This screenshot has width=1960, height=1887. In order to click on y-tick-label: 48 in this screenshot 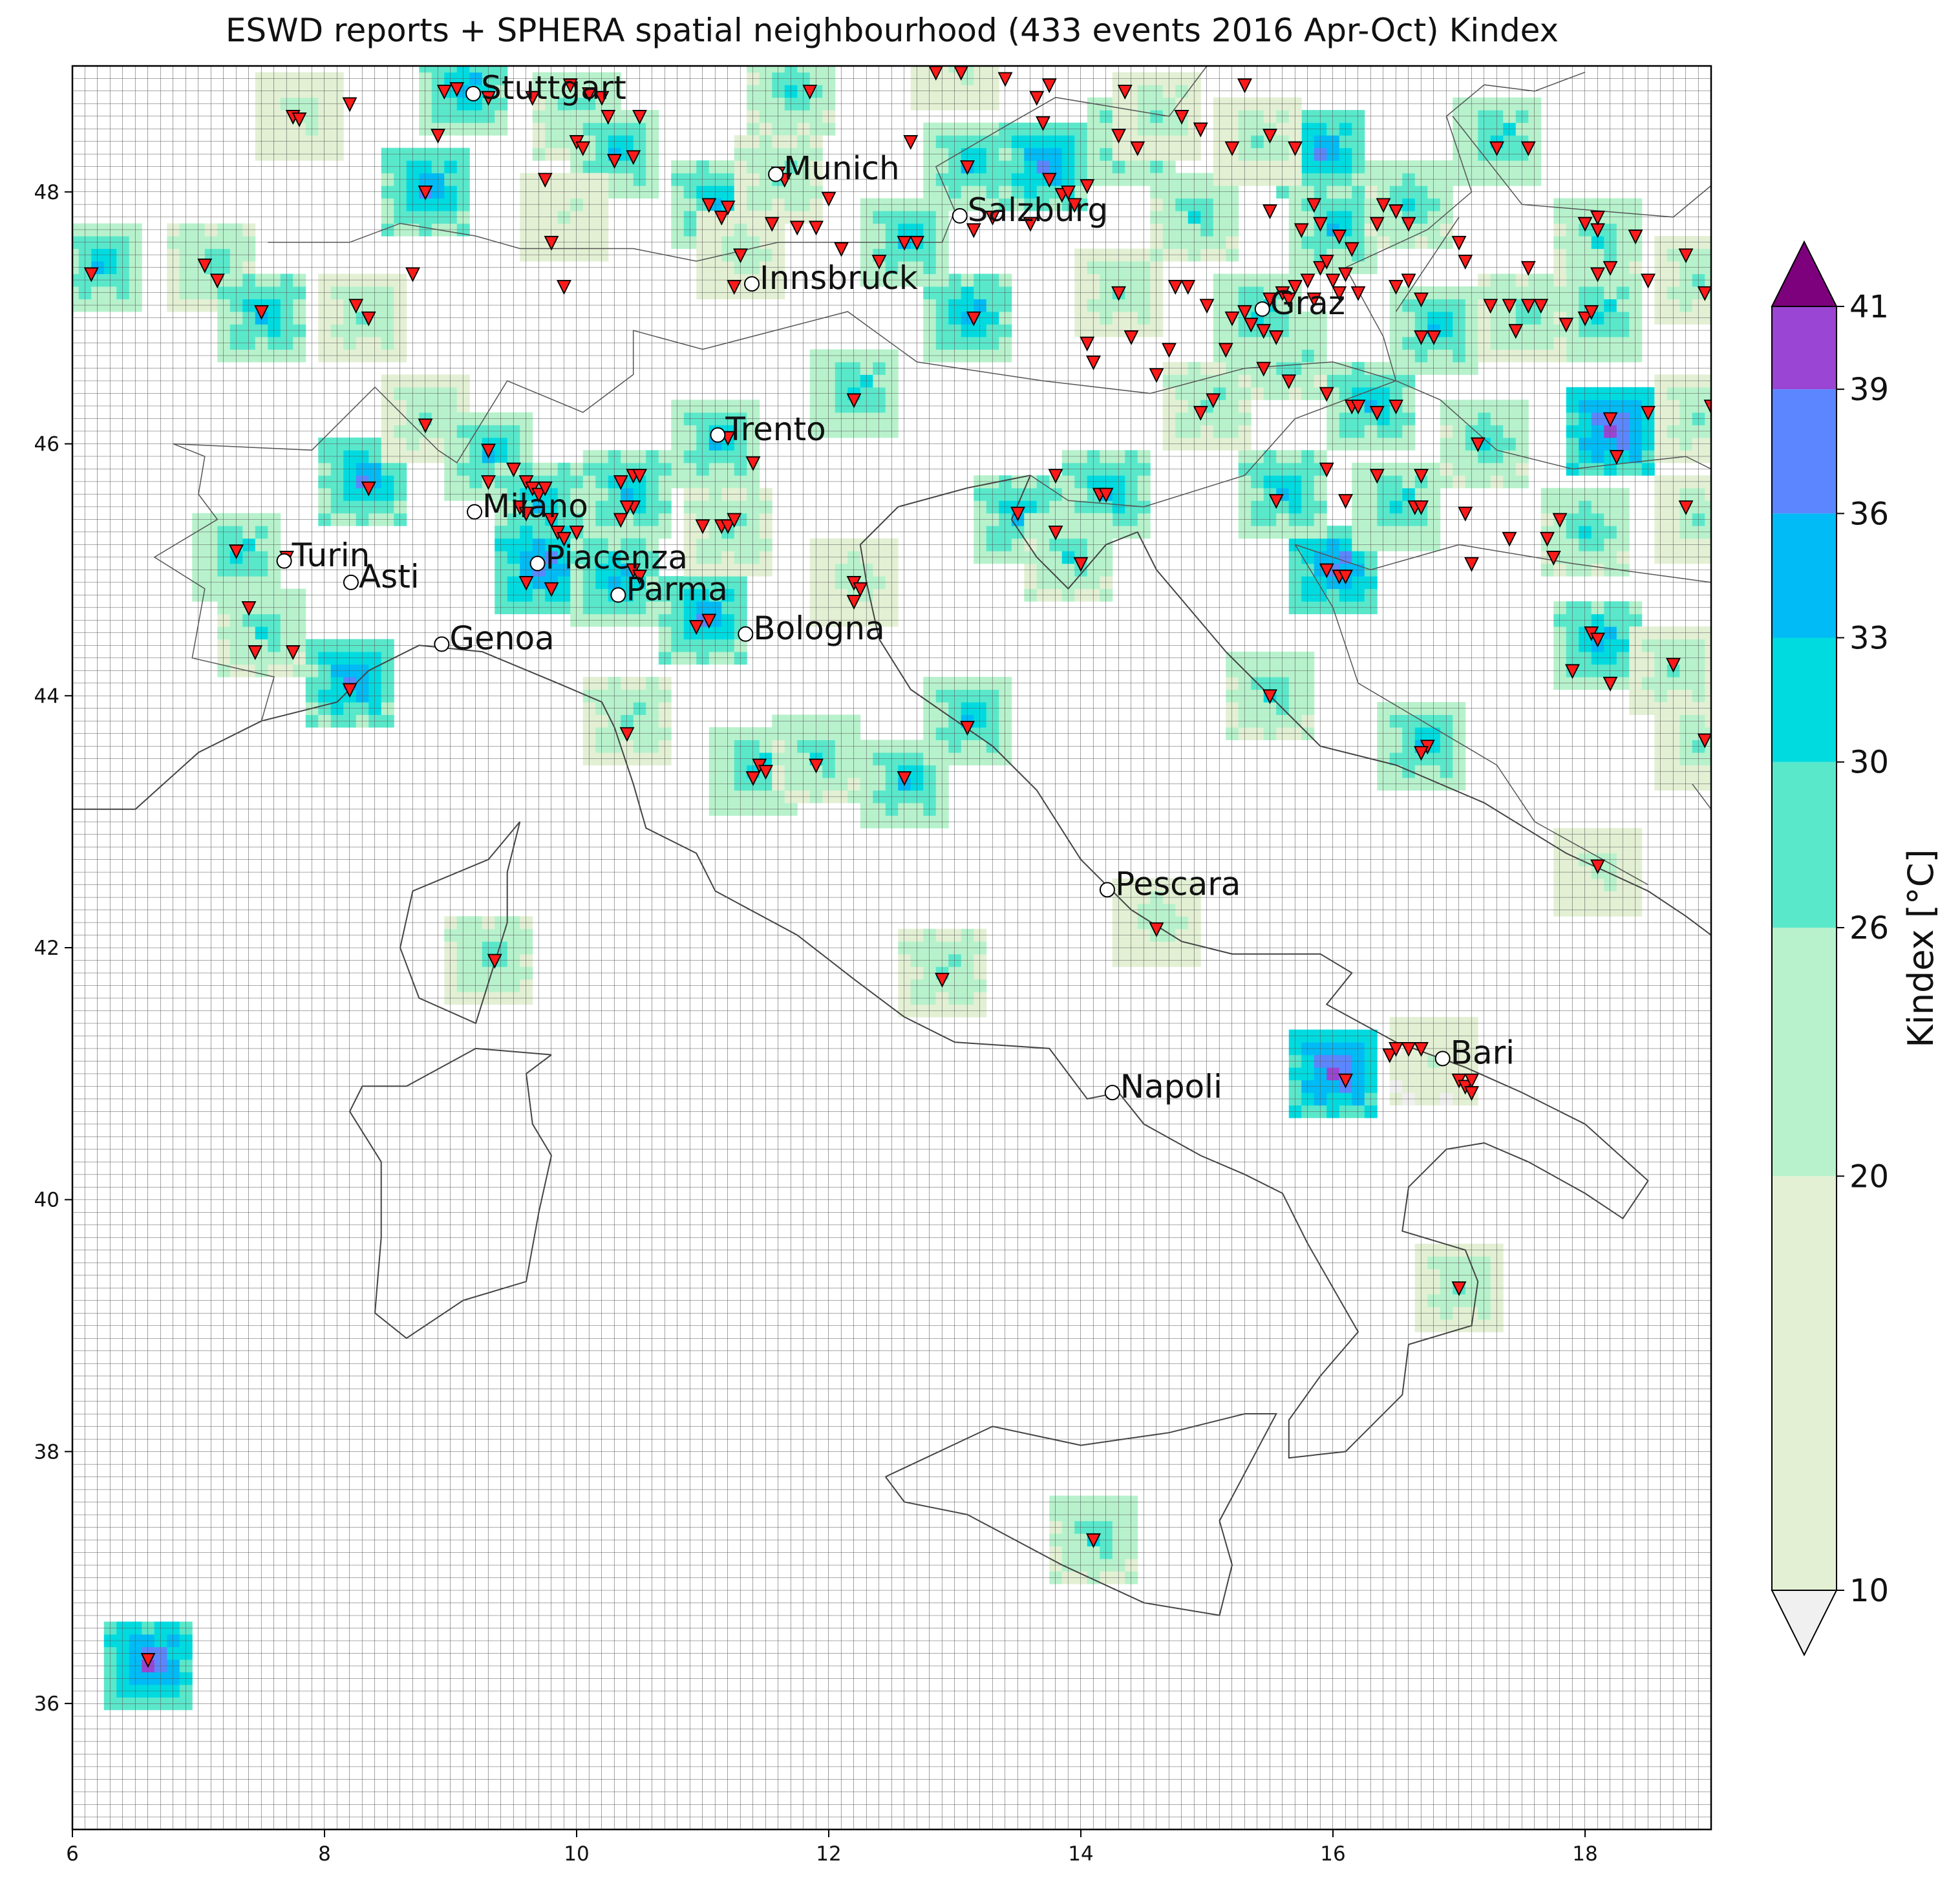, I will do `click(46, 193)`.